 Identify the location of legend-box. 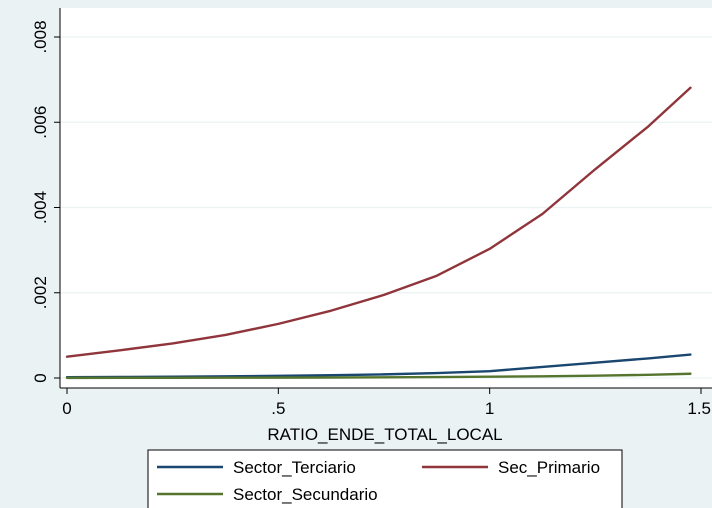
(385, 478).